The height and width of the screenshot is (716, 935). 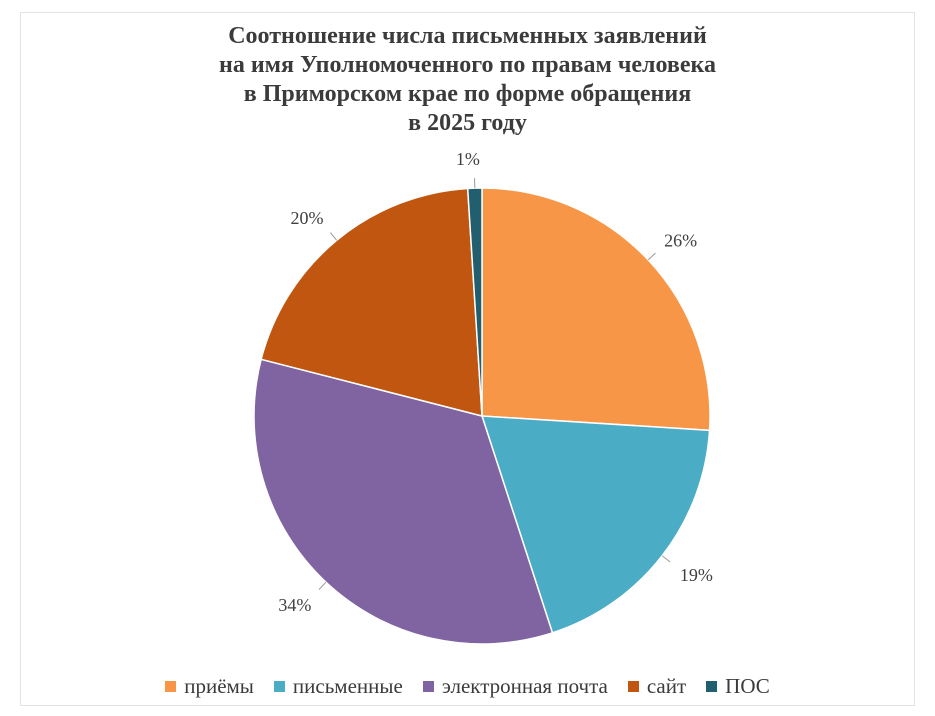 What do you see at coordinates (428, 686) in the screenshot?
I see `legend-swatch-email` at bounding box center [428, 686].